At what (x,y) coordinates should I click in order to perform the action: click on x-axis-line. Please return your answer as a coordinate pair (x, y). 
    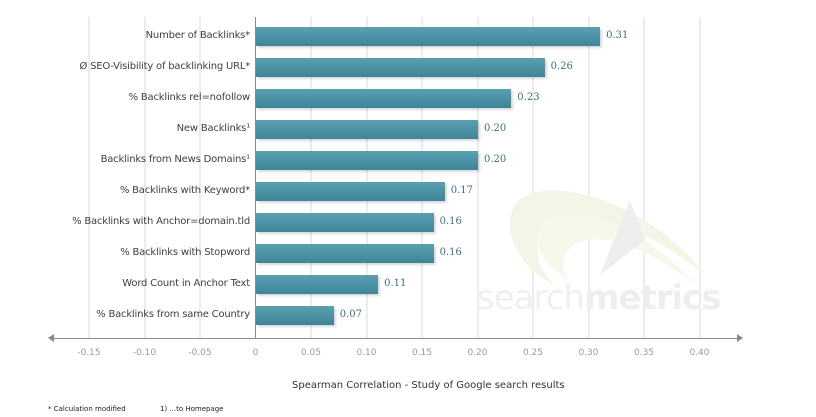
    Looking at the image, I should click on (395, 338).